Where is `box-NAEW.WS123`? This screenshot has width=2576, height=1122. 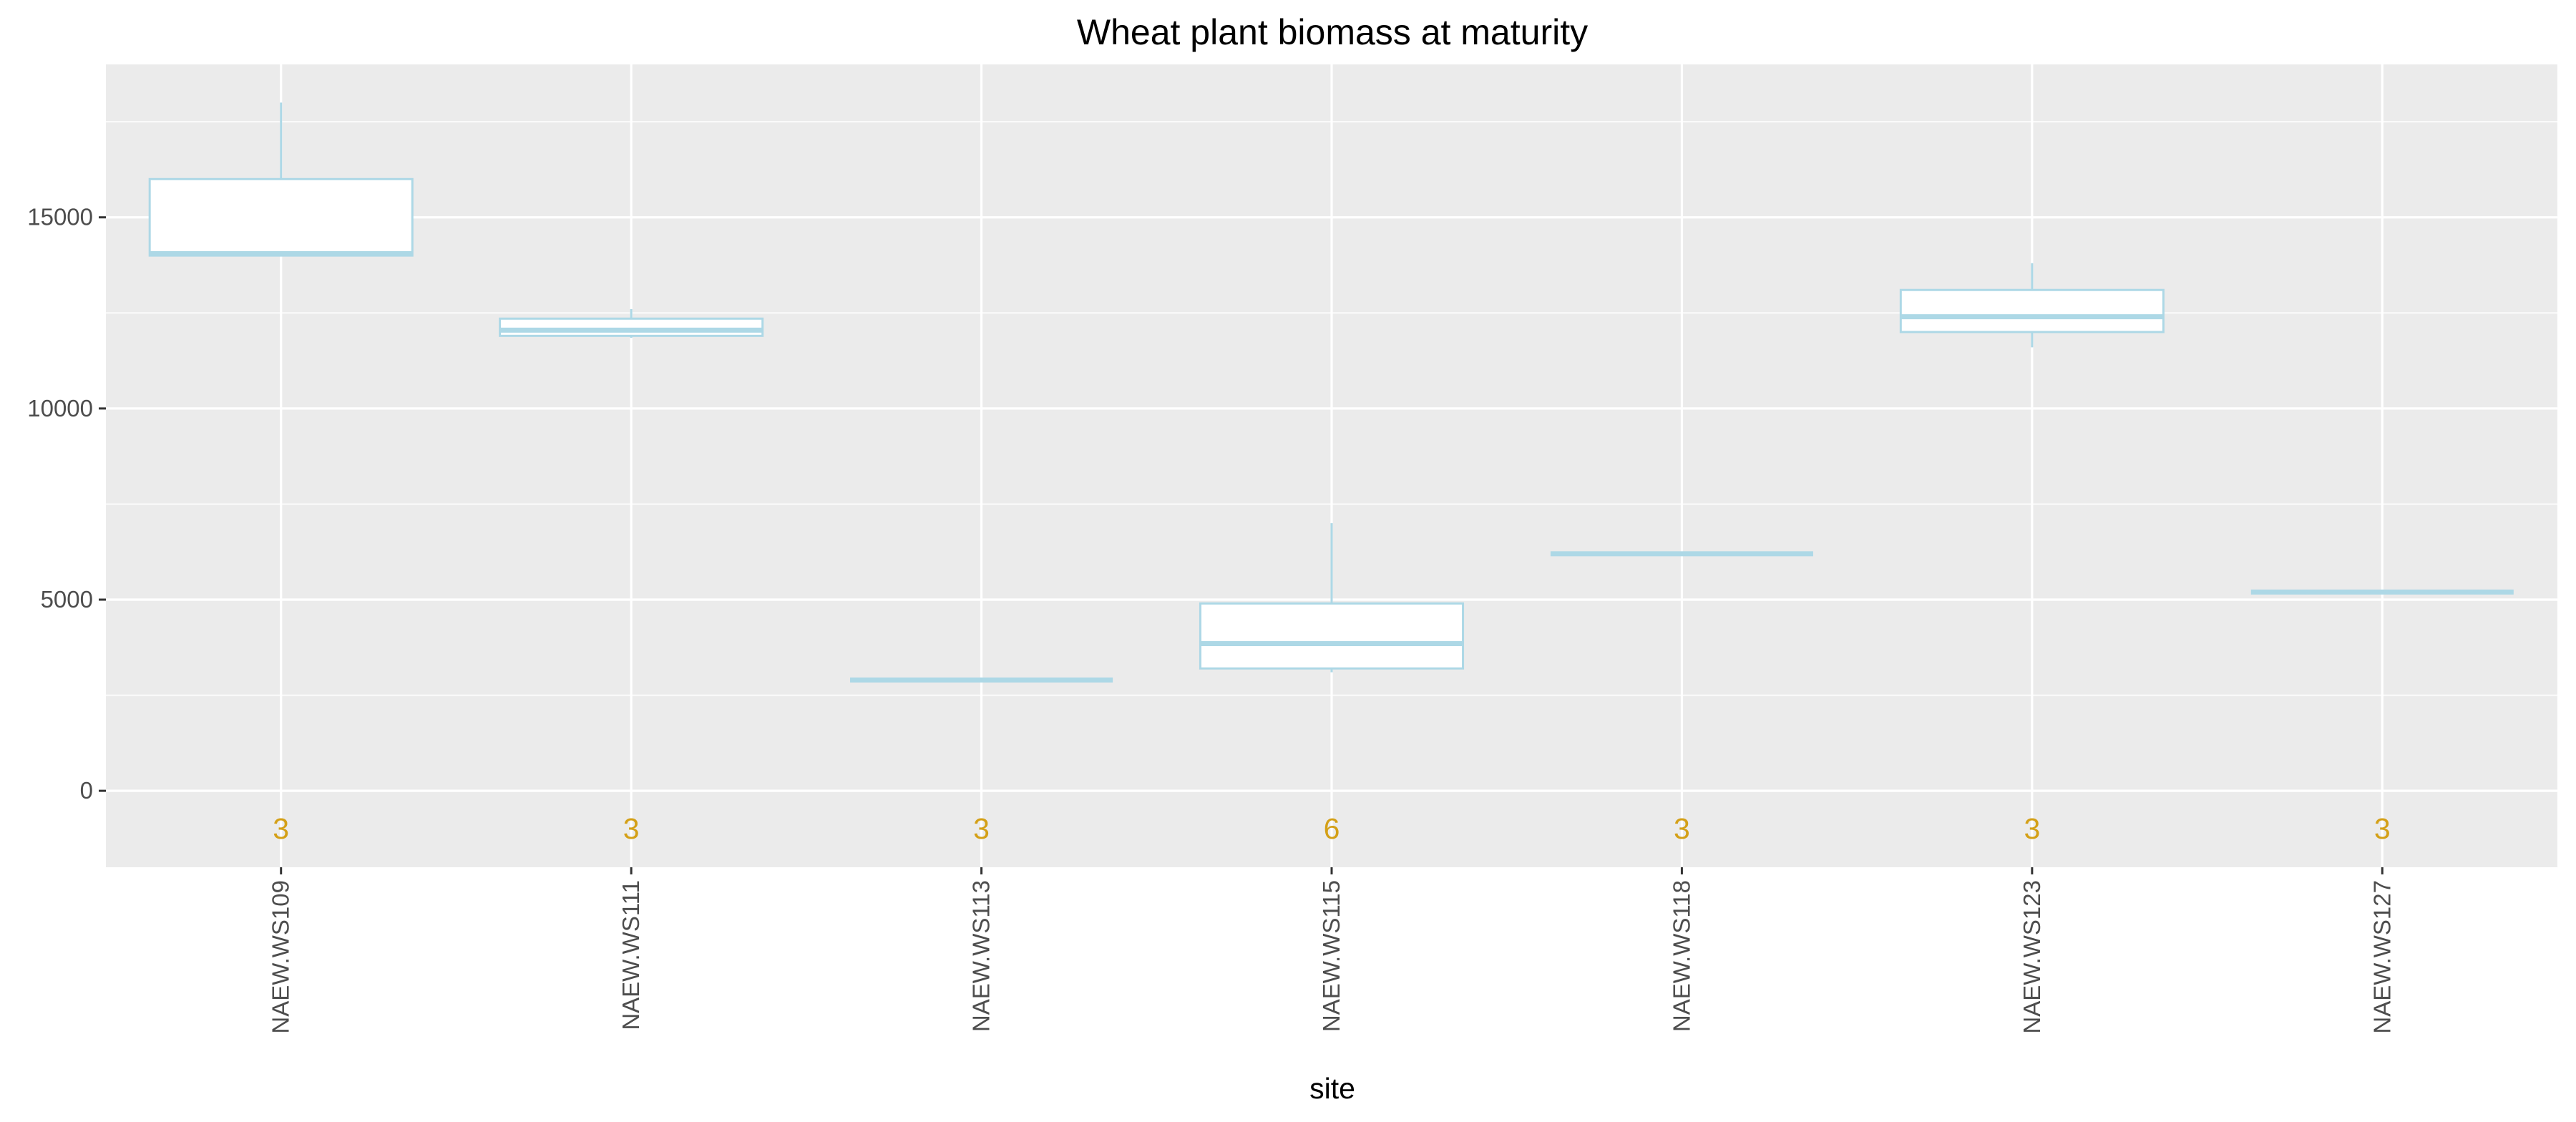 box-NAEW.WS123 is located at coordinates (2032, 305).